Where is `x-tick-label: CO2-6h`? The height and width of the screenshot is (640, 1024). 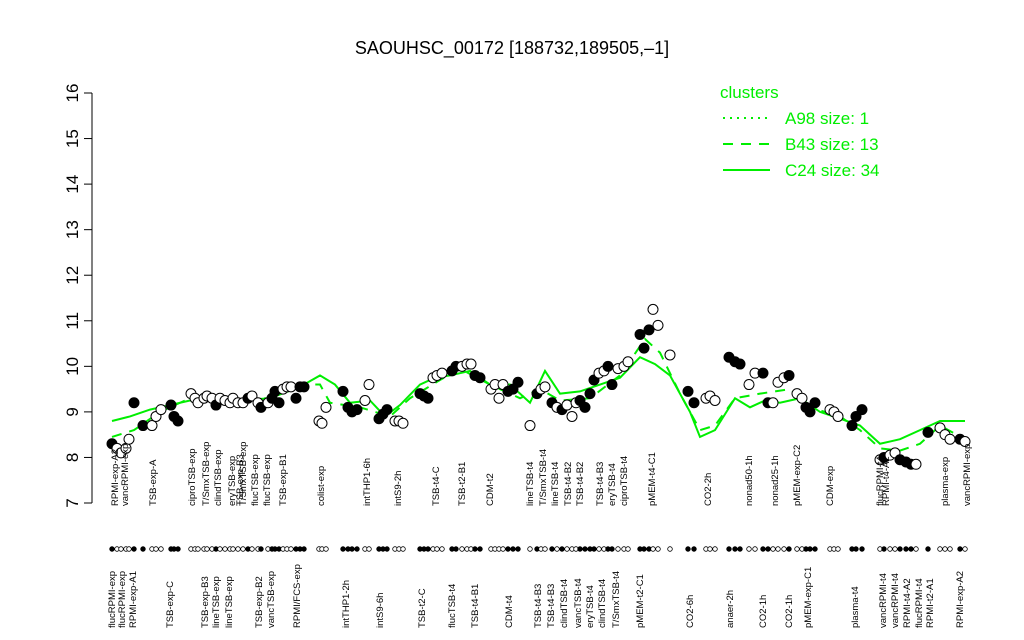
x-tick-label: CO2-6h is located at coordinates (690, 611).